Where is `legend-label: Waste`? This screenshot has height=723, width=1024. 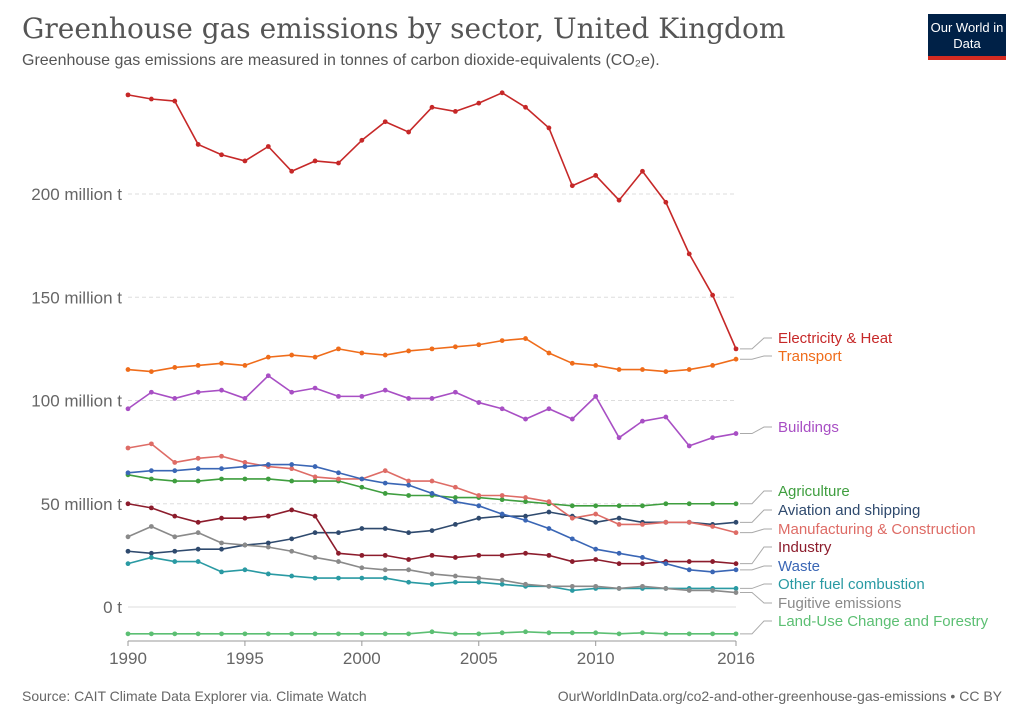
legend-label: Waste is located at coordinates (799, 566).